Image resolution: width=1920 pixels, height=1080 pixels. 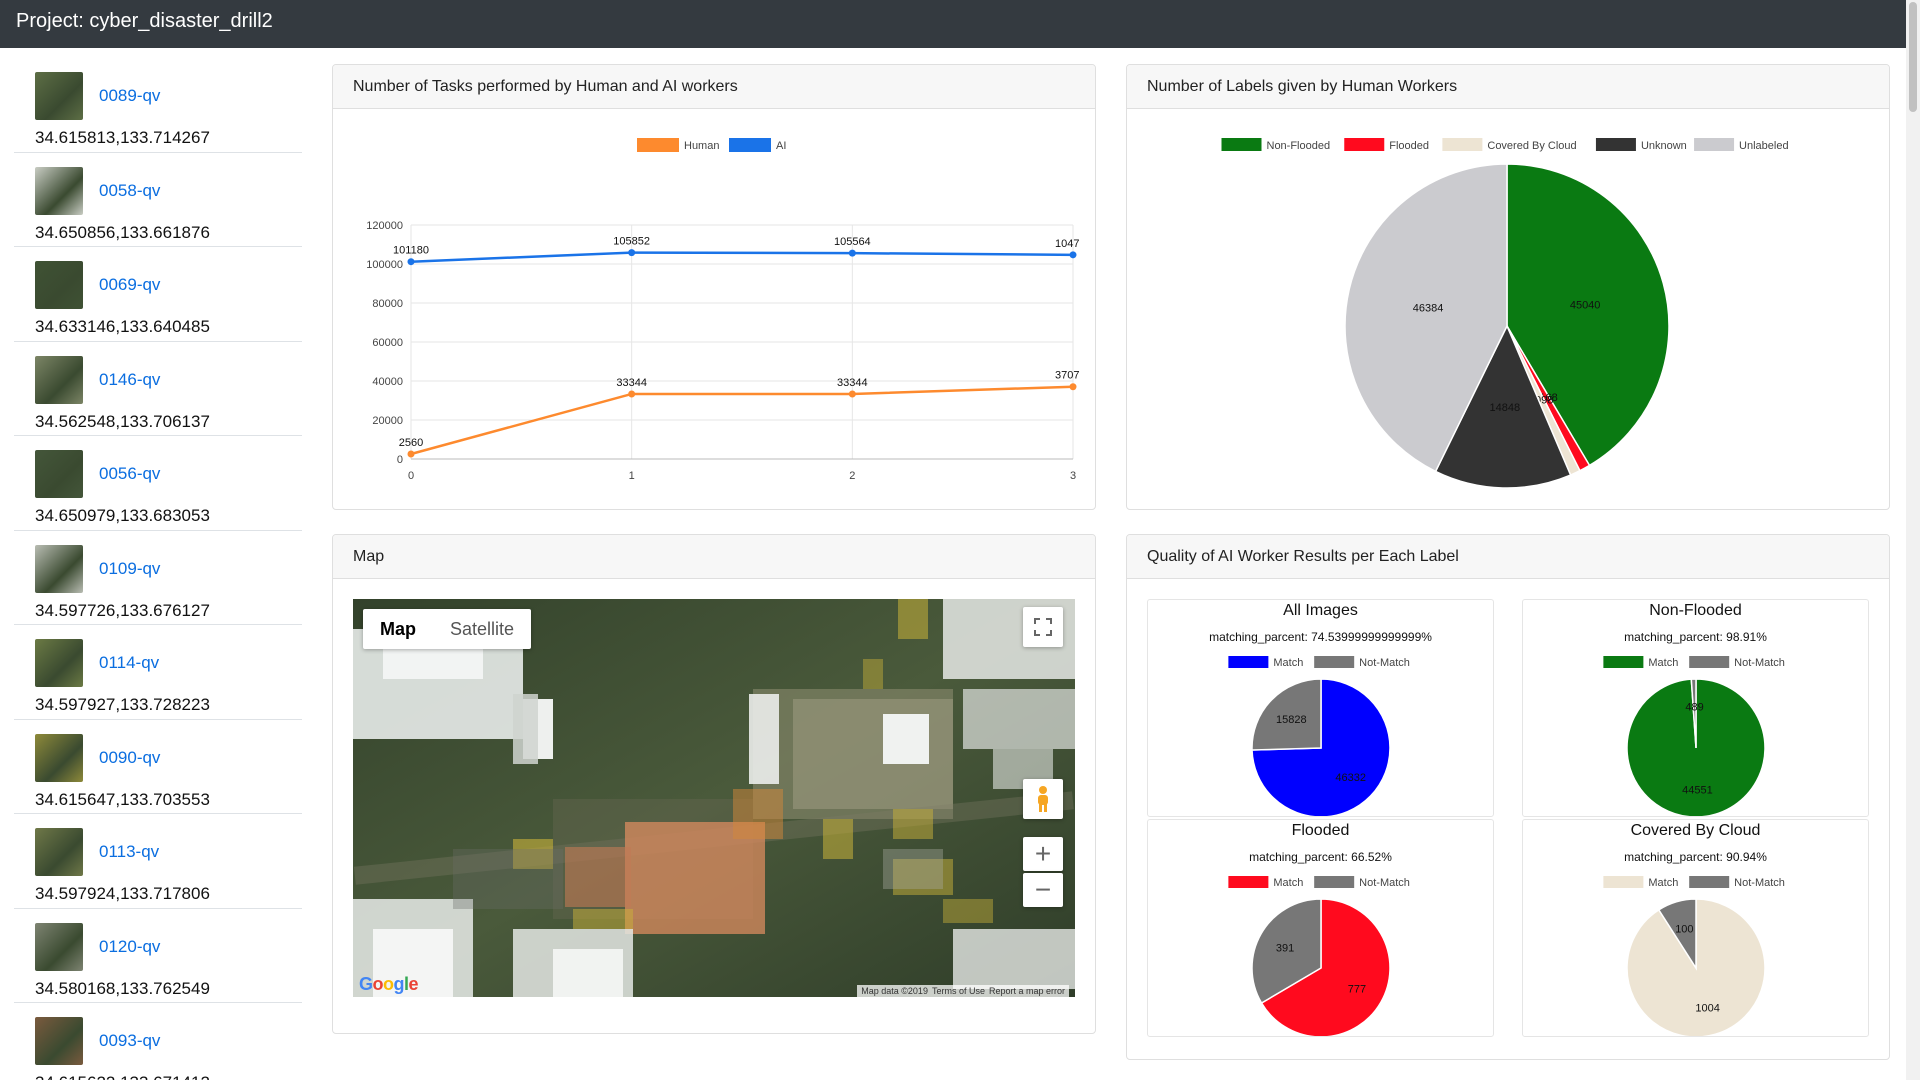 What do you see at coordinates (1026, 991) in the screenshot?
I see `report-map-error-link: Report a map error` at bounding box center [1026, 991].